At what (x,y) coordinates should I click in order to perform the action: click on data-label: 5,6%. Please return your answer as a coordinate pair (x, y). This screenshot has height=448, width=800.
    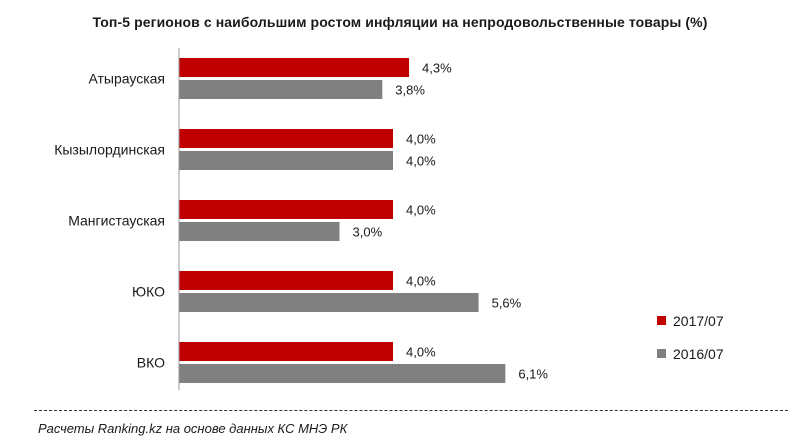
    Looking at the image, I should click on (507, 303).